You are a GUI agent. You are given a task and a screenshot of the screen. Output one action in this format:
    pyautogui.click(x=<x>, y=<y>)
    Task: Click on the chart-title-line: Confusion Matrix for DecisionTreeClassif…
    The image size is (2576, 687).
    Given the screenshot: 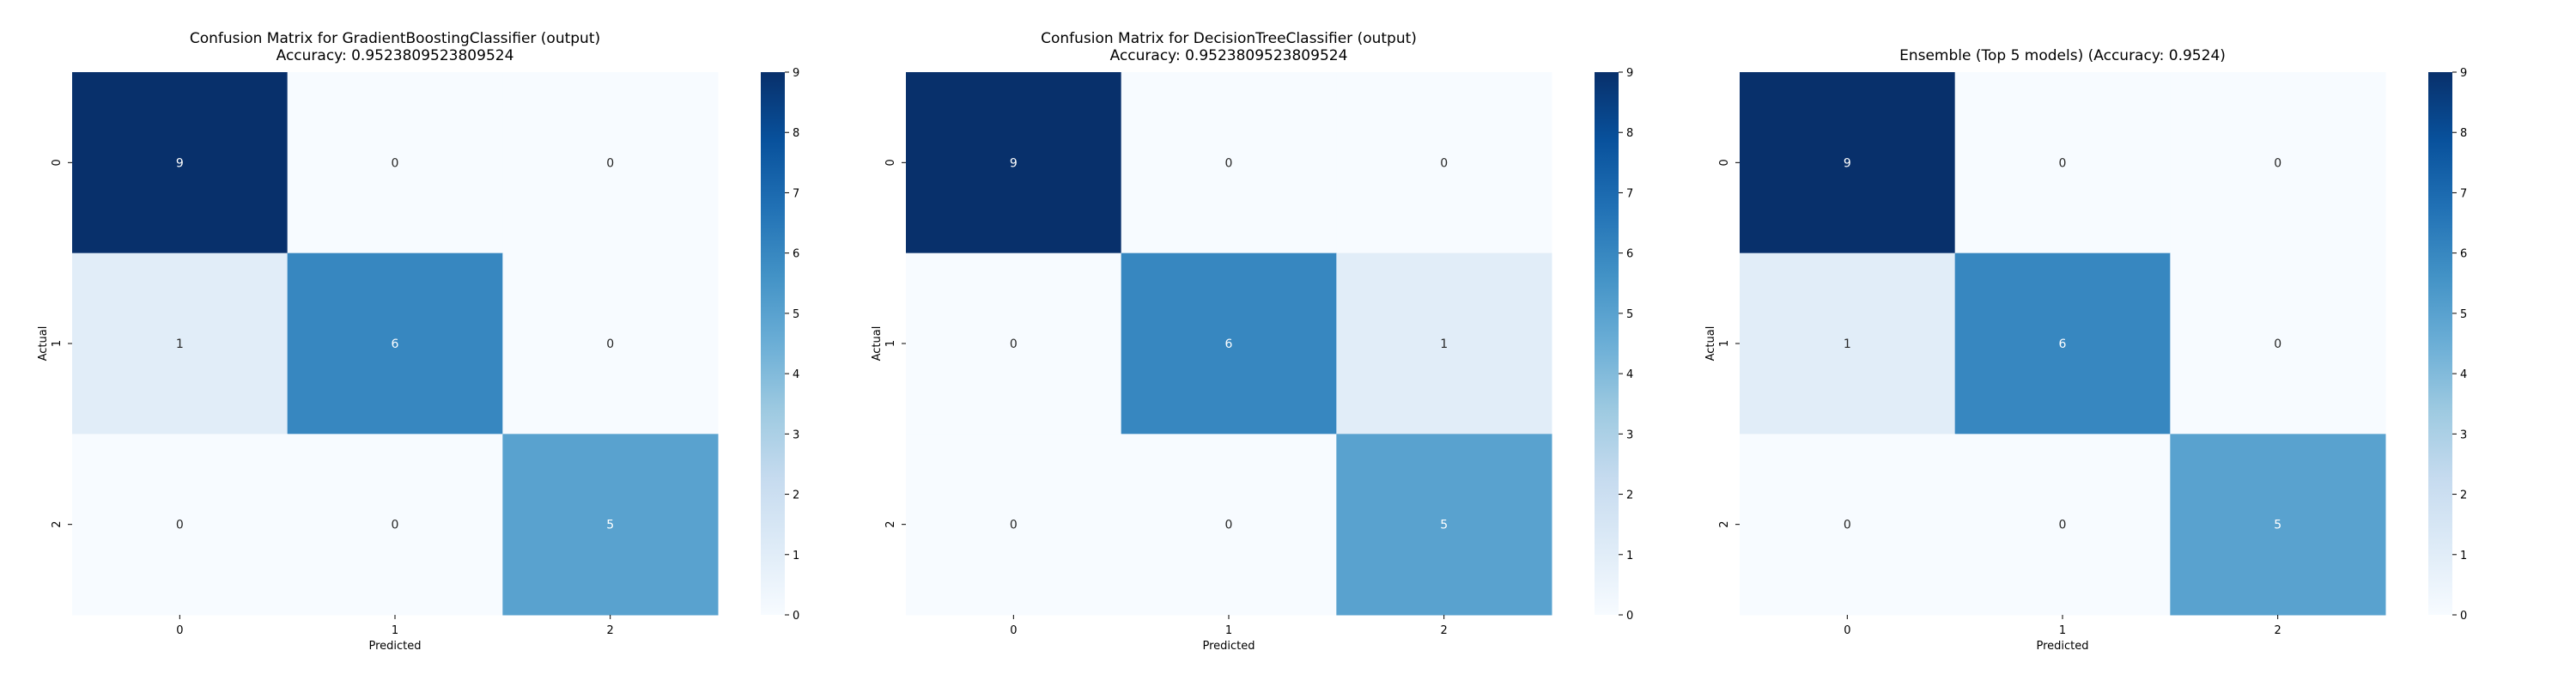 What is the action you would take?
    pyautogui.click(x=1229, y=38)
    